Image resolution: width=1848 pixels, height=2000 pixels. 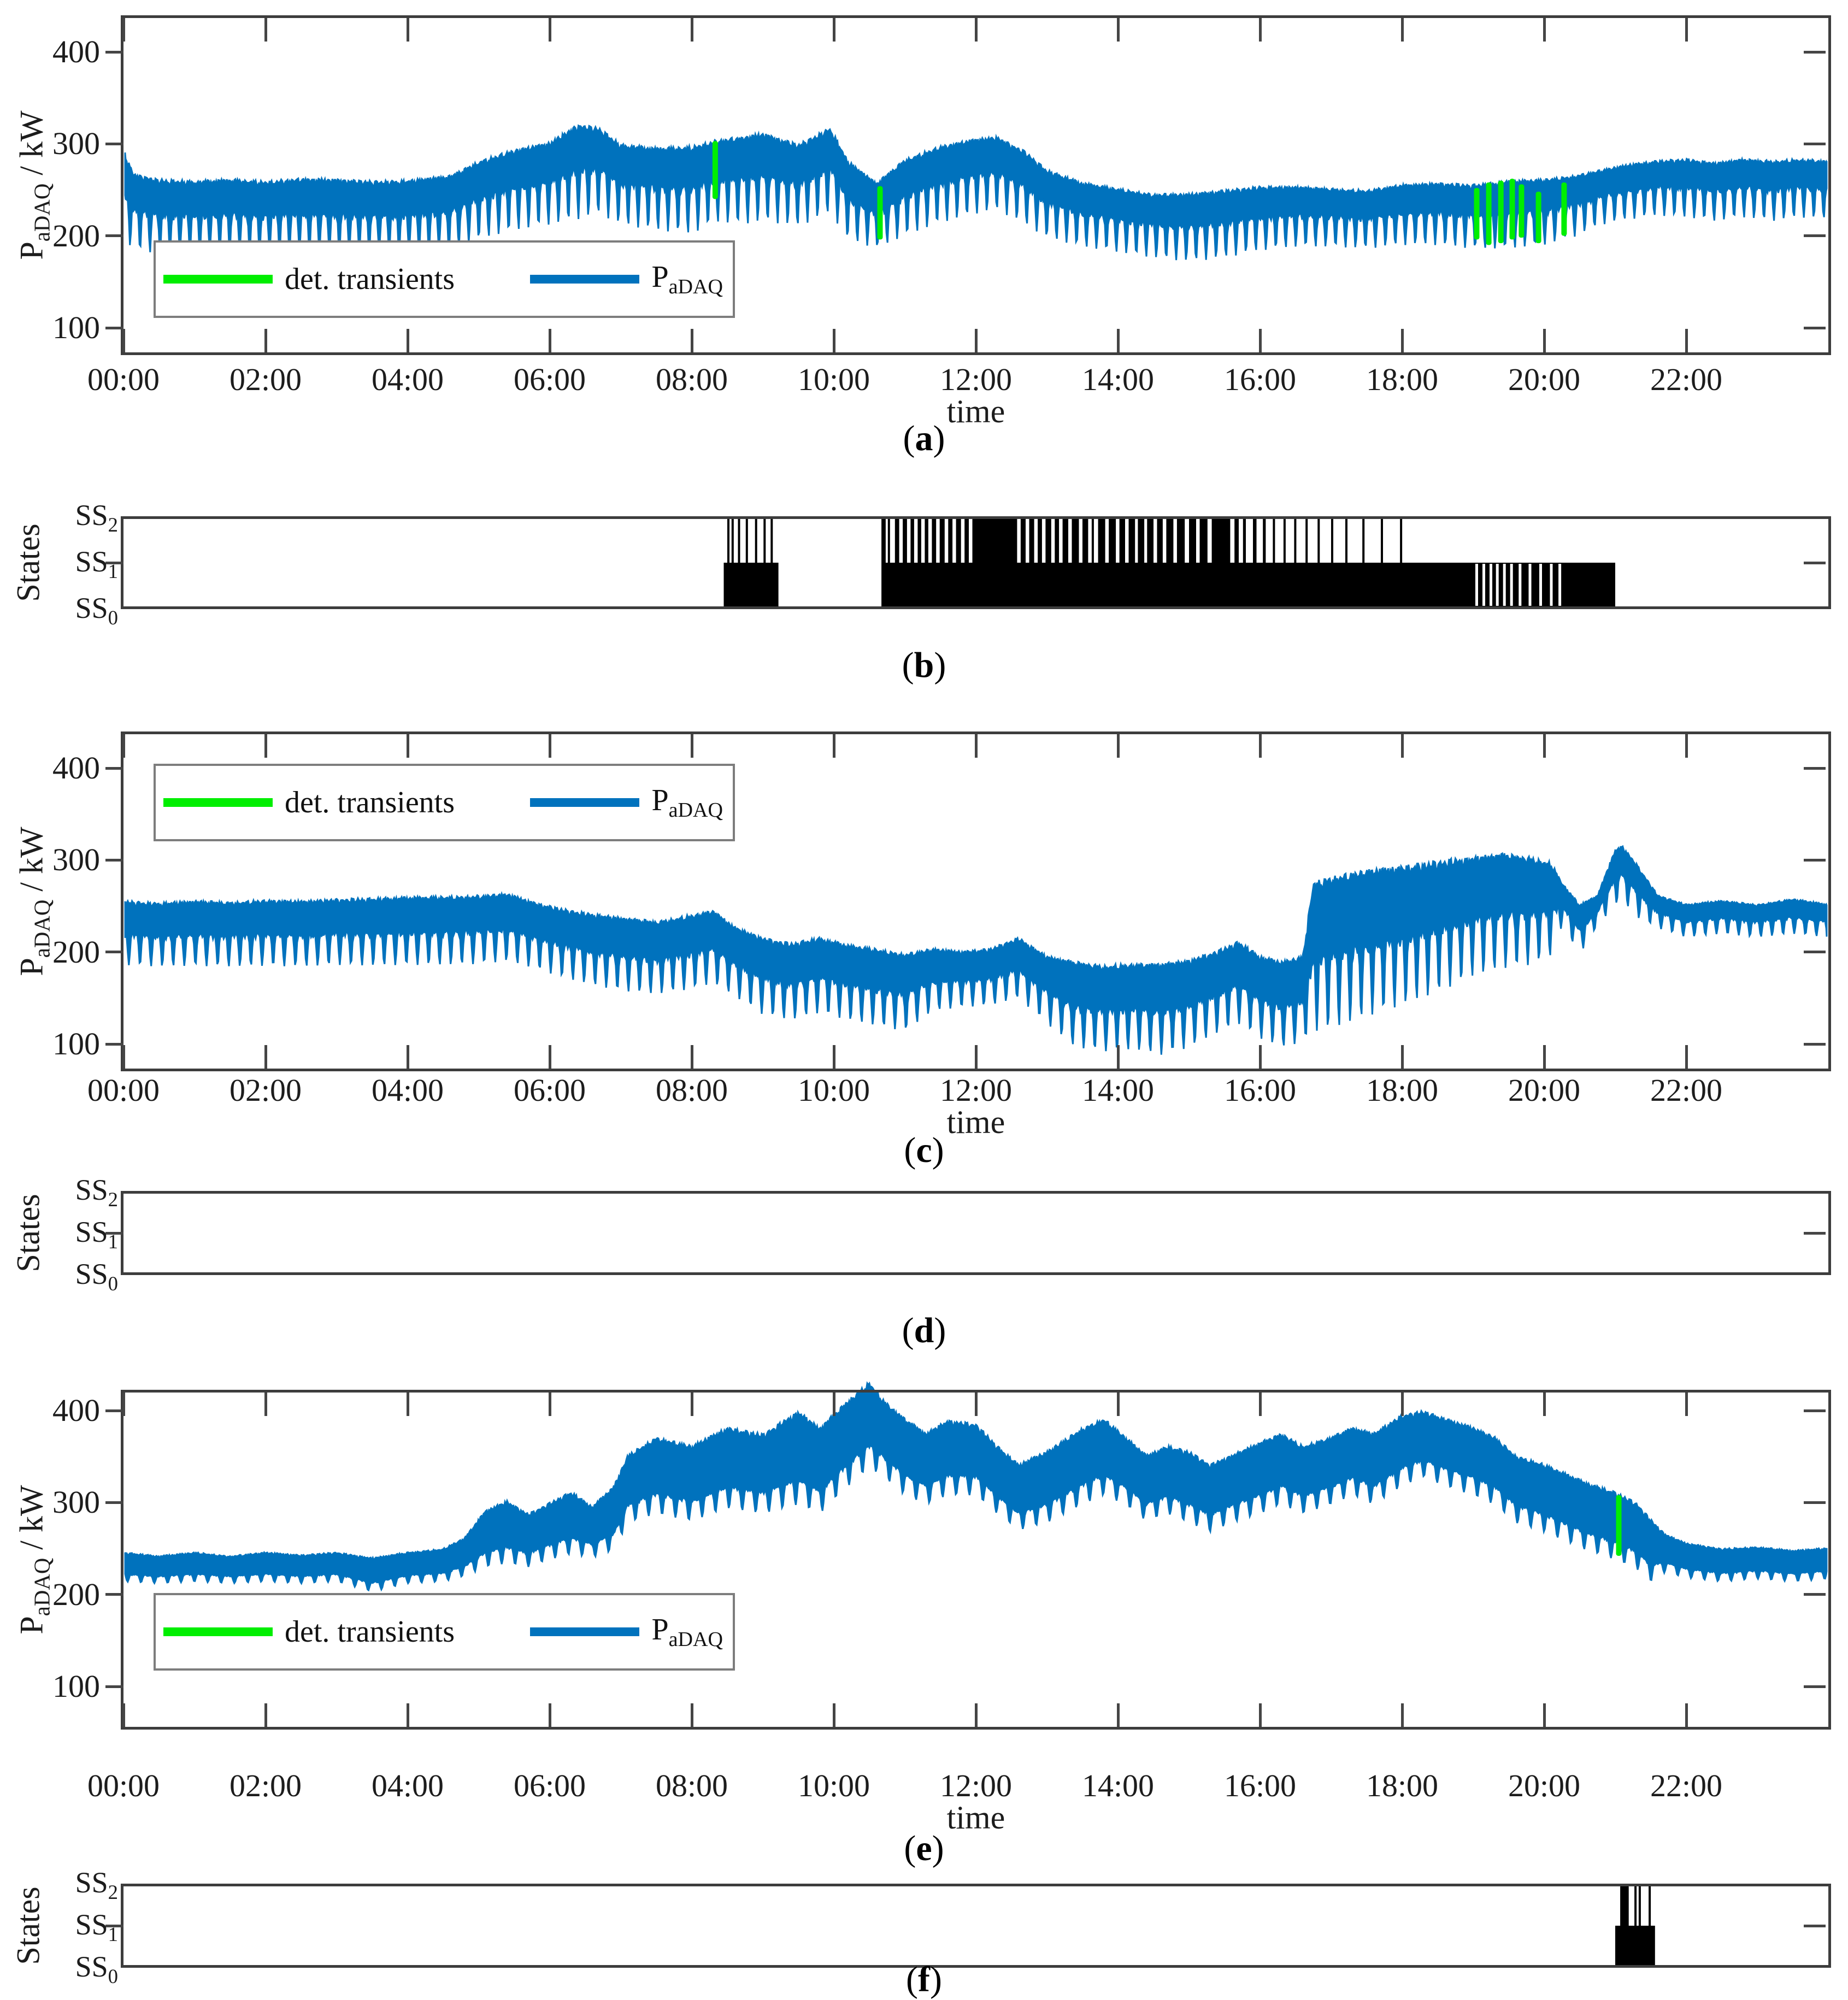 What do you see at coordinates (715, 170) in the screenshot?
I see `transient-marker-a` at bounding box center [715, 170].